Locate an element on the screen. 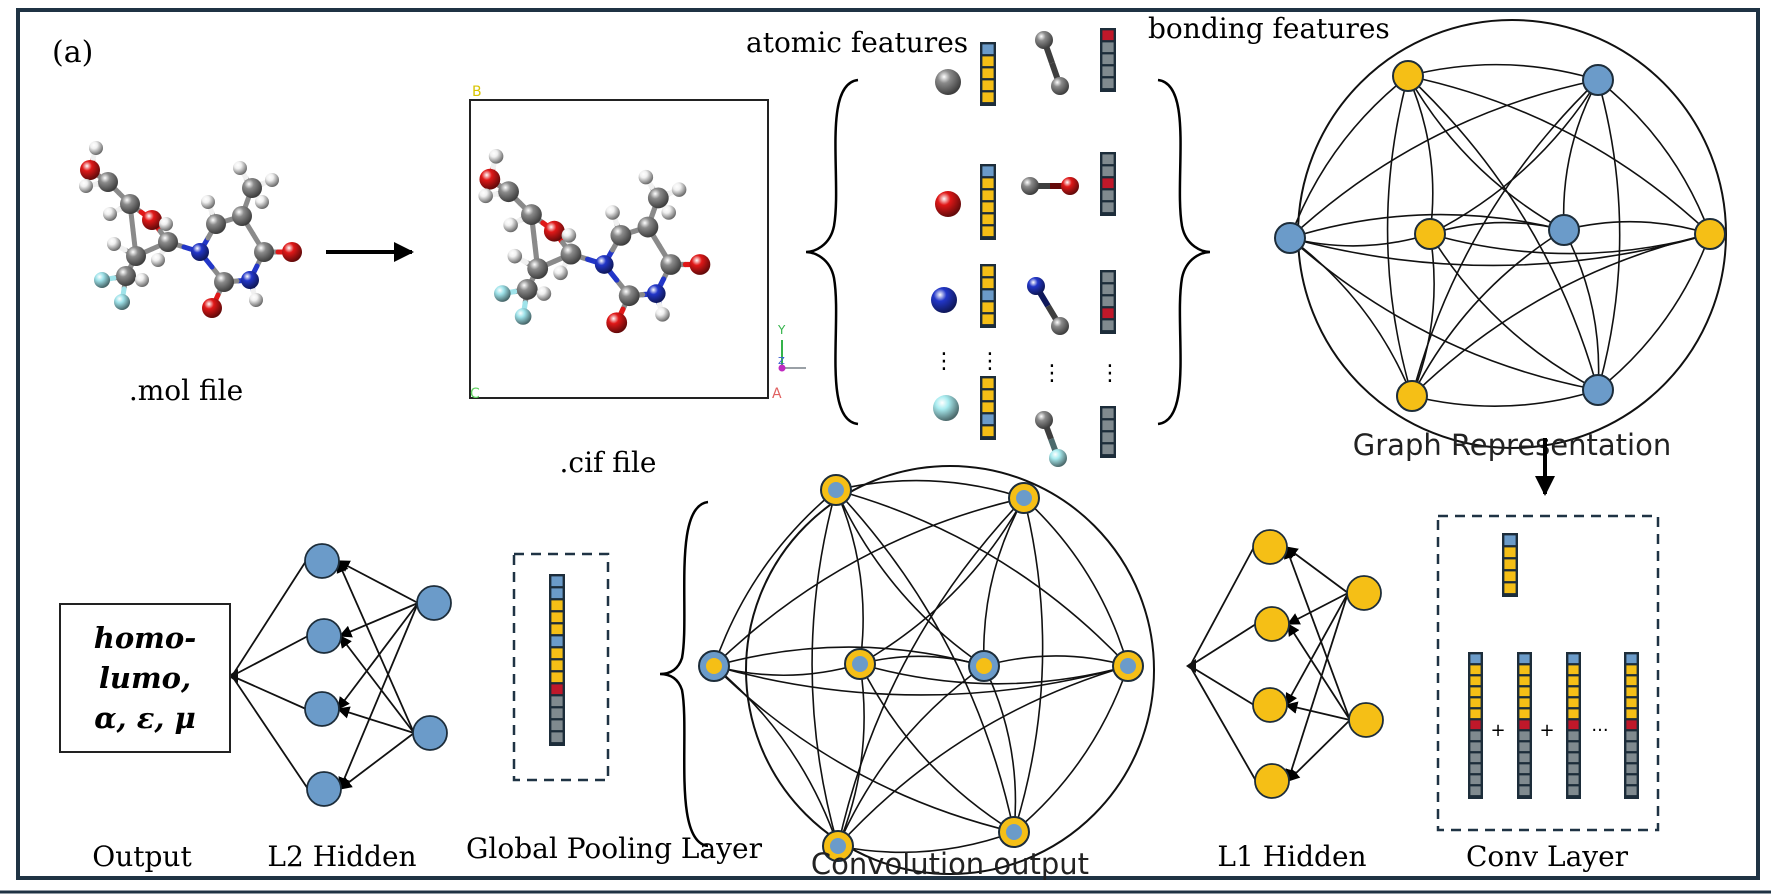 This screenshot has height=894, width=1771. ellipsis-3: ⋮ is located at coordinates (1052, 373).